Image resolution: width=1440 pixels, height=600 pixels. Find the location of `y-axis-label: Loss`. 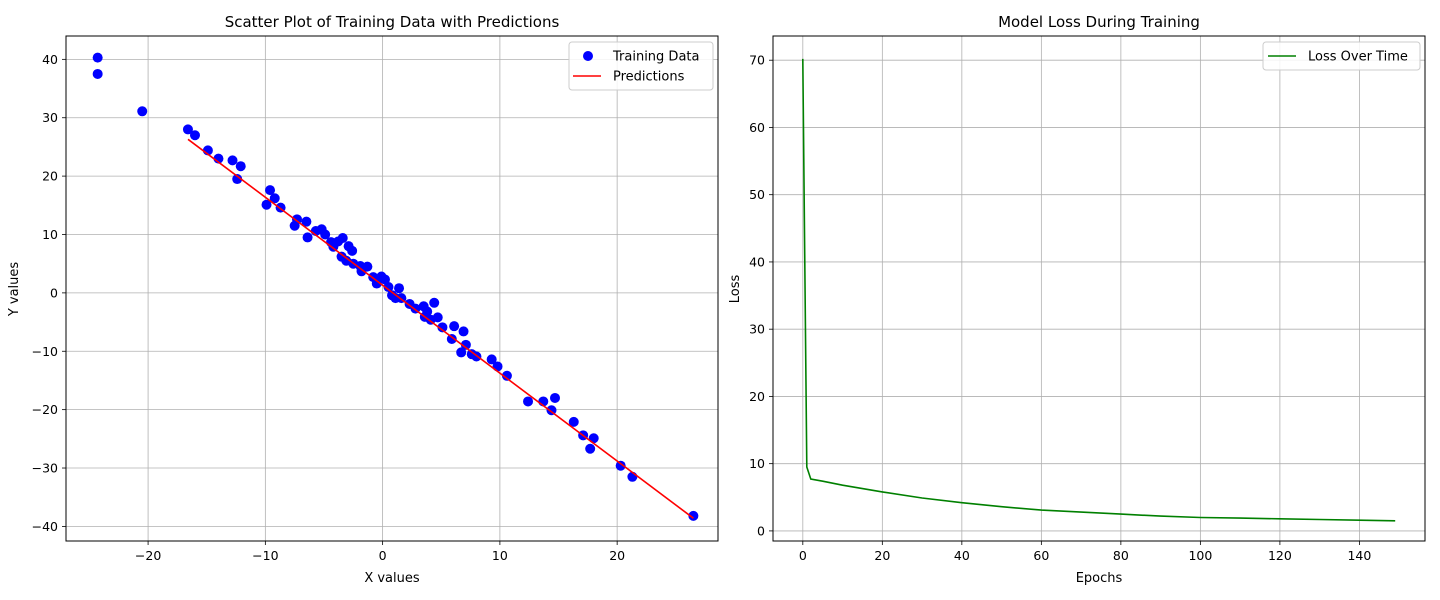

y-axis-label: Loss is located at coordinates (735, 289).